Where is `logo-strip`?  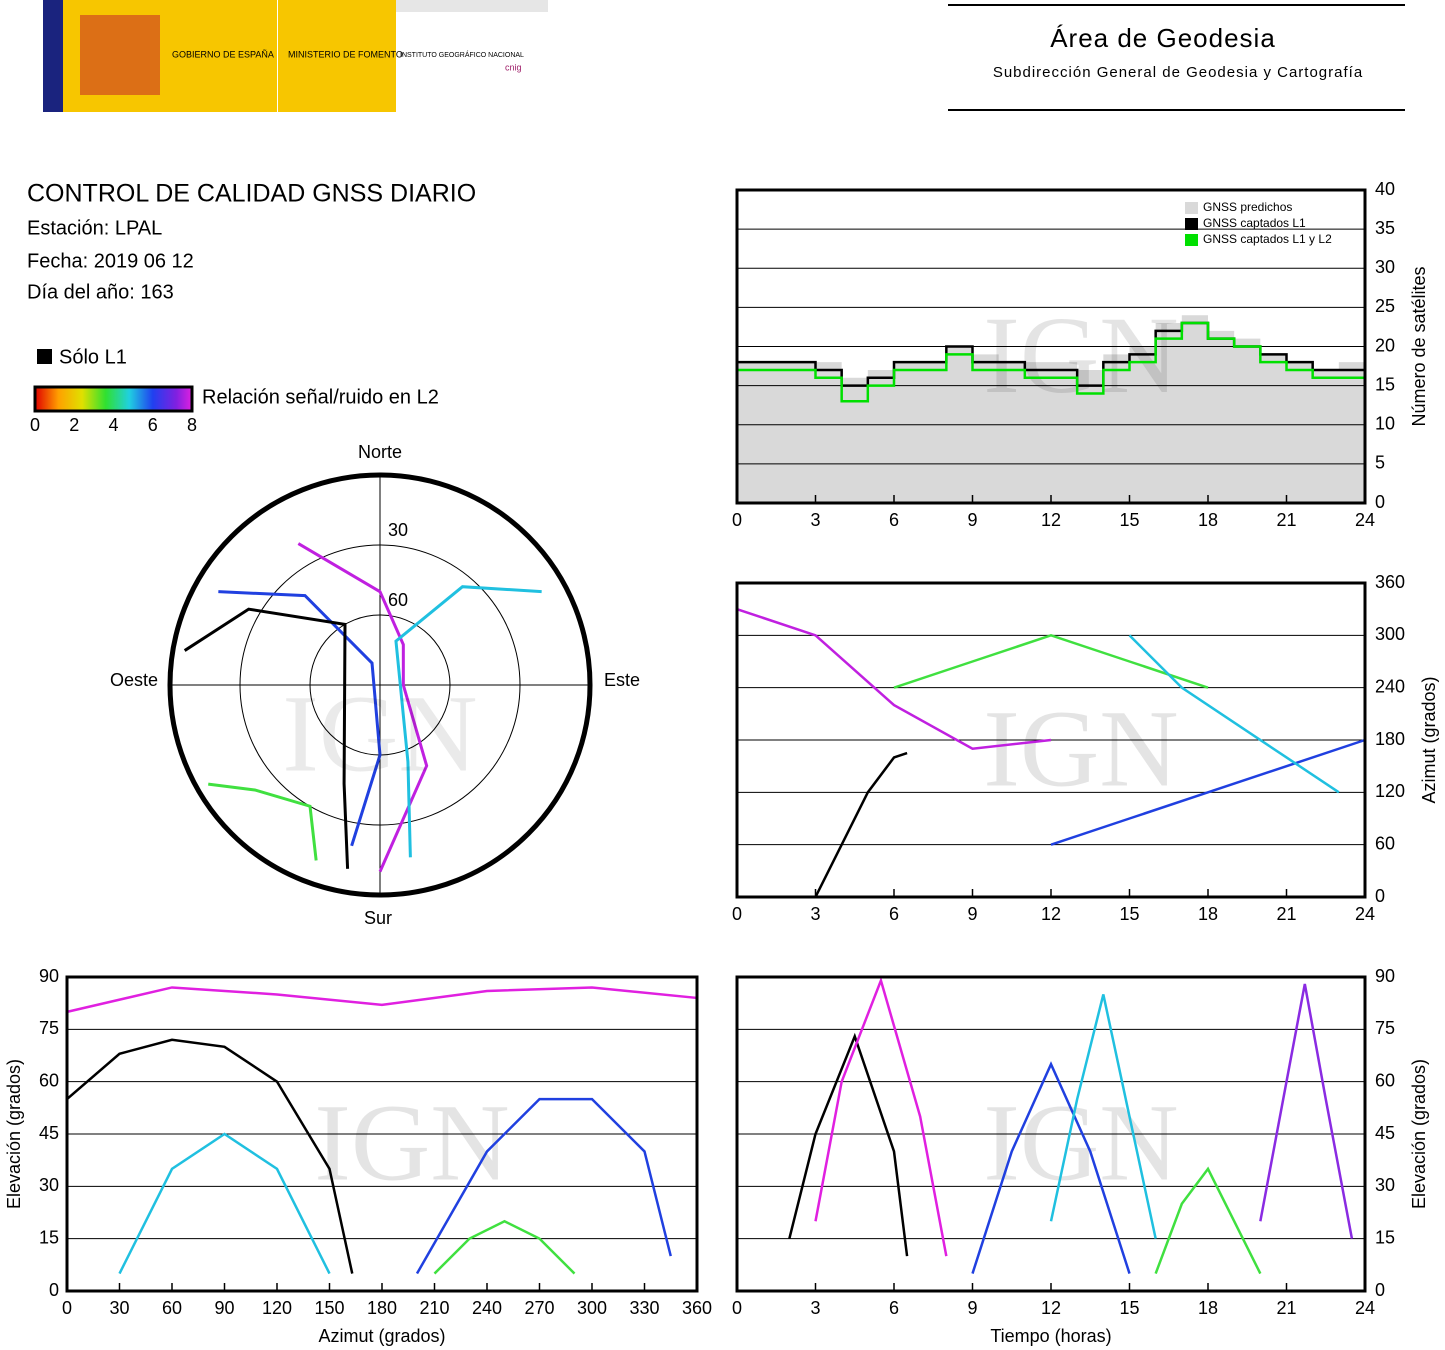 logo-strip is located at coordinates (472, 6).